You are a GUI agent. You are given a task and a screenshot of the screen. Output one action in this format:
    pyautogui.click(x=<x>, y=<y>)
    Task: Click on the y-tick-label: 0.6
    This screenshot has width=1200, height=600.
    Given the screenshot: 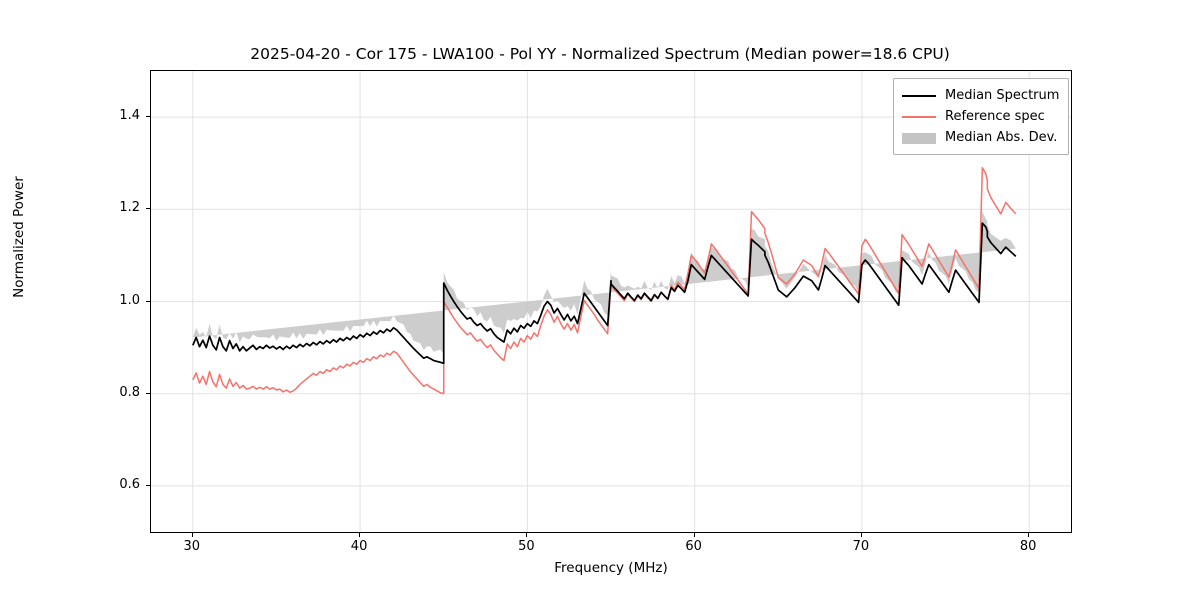 What is the action you would take?
    pyautogui.click(x=129, y=484)
    